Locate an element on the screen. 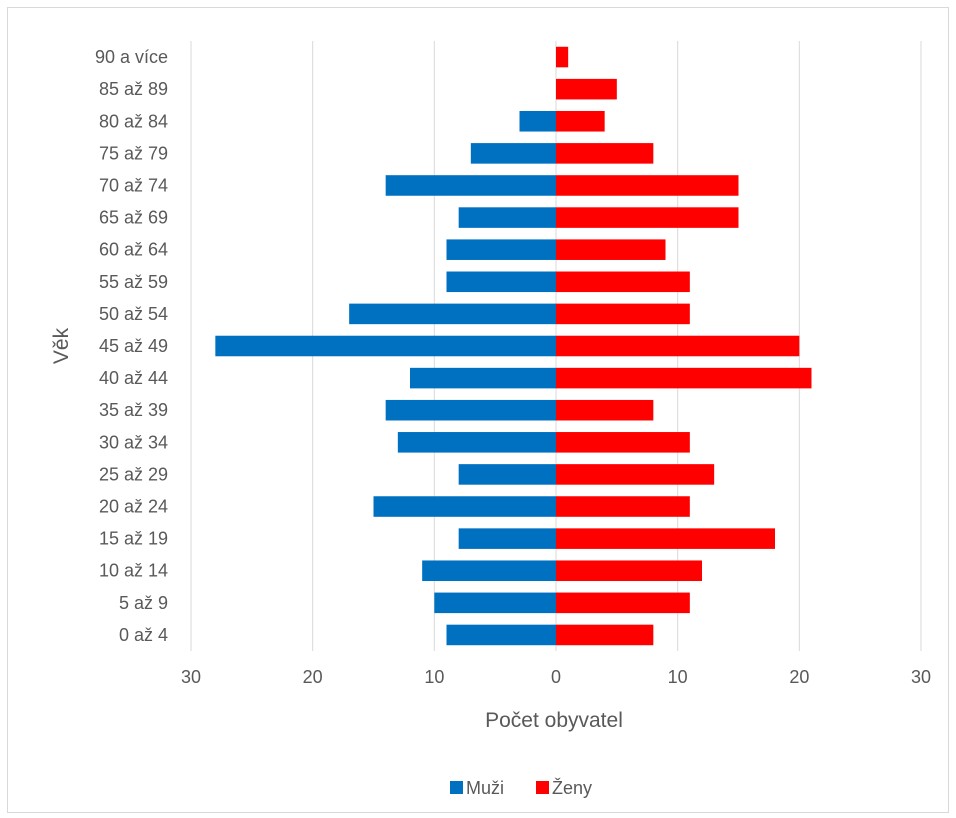  y-tick-label: 15 až 19 is located at coordinates (133, 539).